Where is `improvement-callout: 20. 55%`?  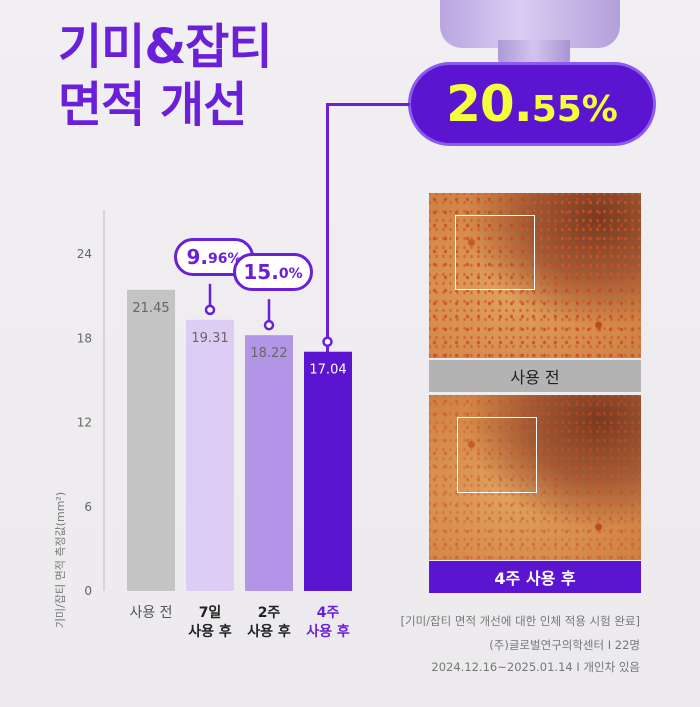 improvement-callout: 20. 55% is located at coordinates (532, 104).